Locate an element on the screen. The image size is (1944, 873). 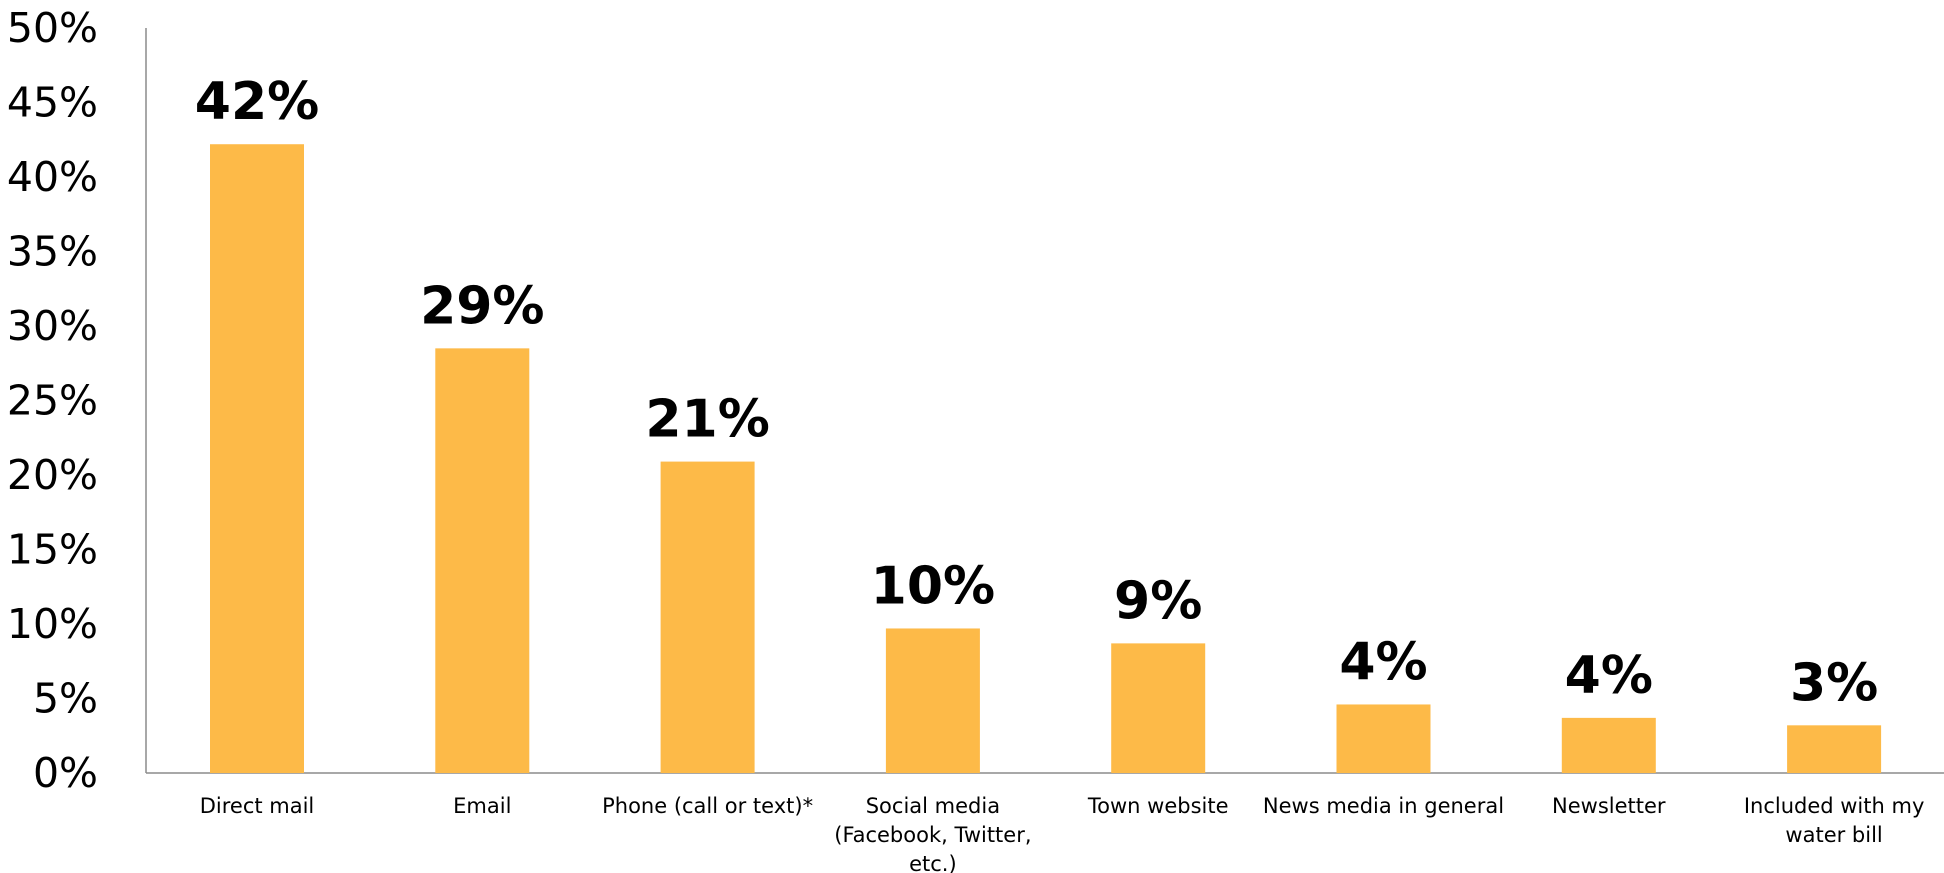
y-tick-label: 40% is located at coordinates (52, 177).